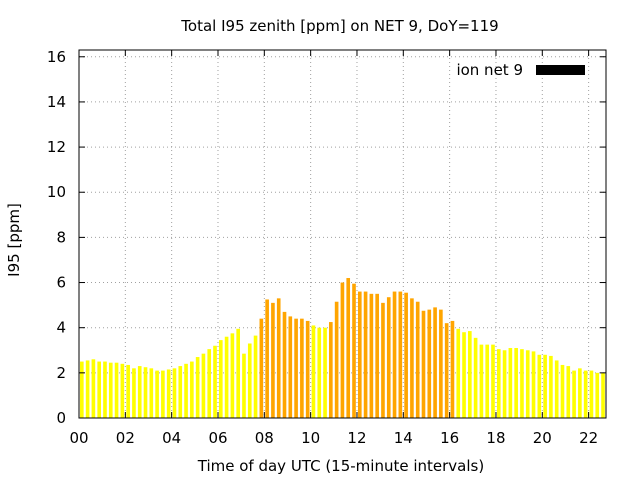  Describe the element at coordinates (61, 418) in the screenshot. I see `y-tick-label: 0` at that location.